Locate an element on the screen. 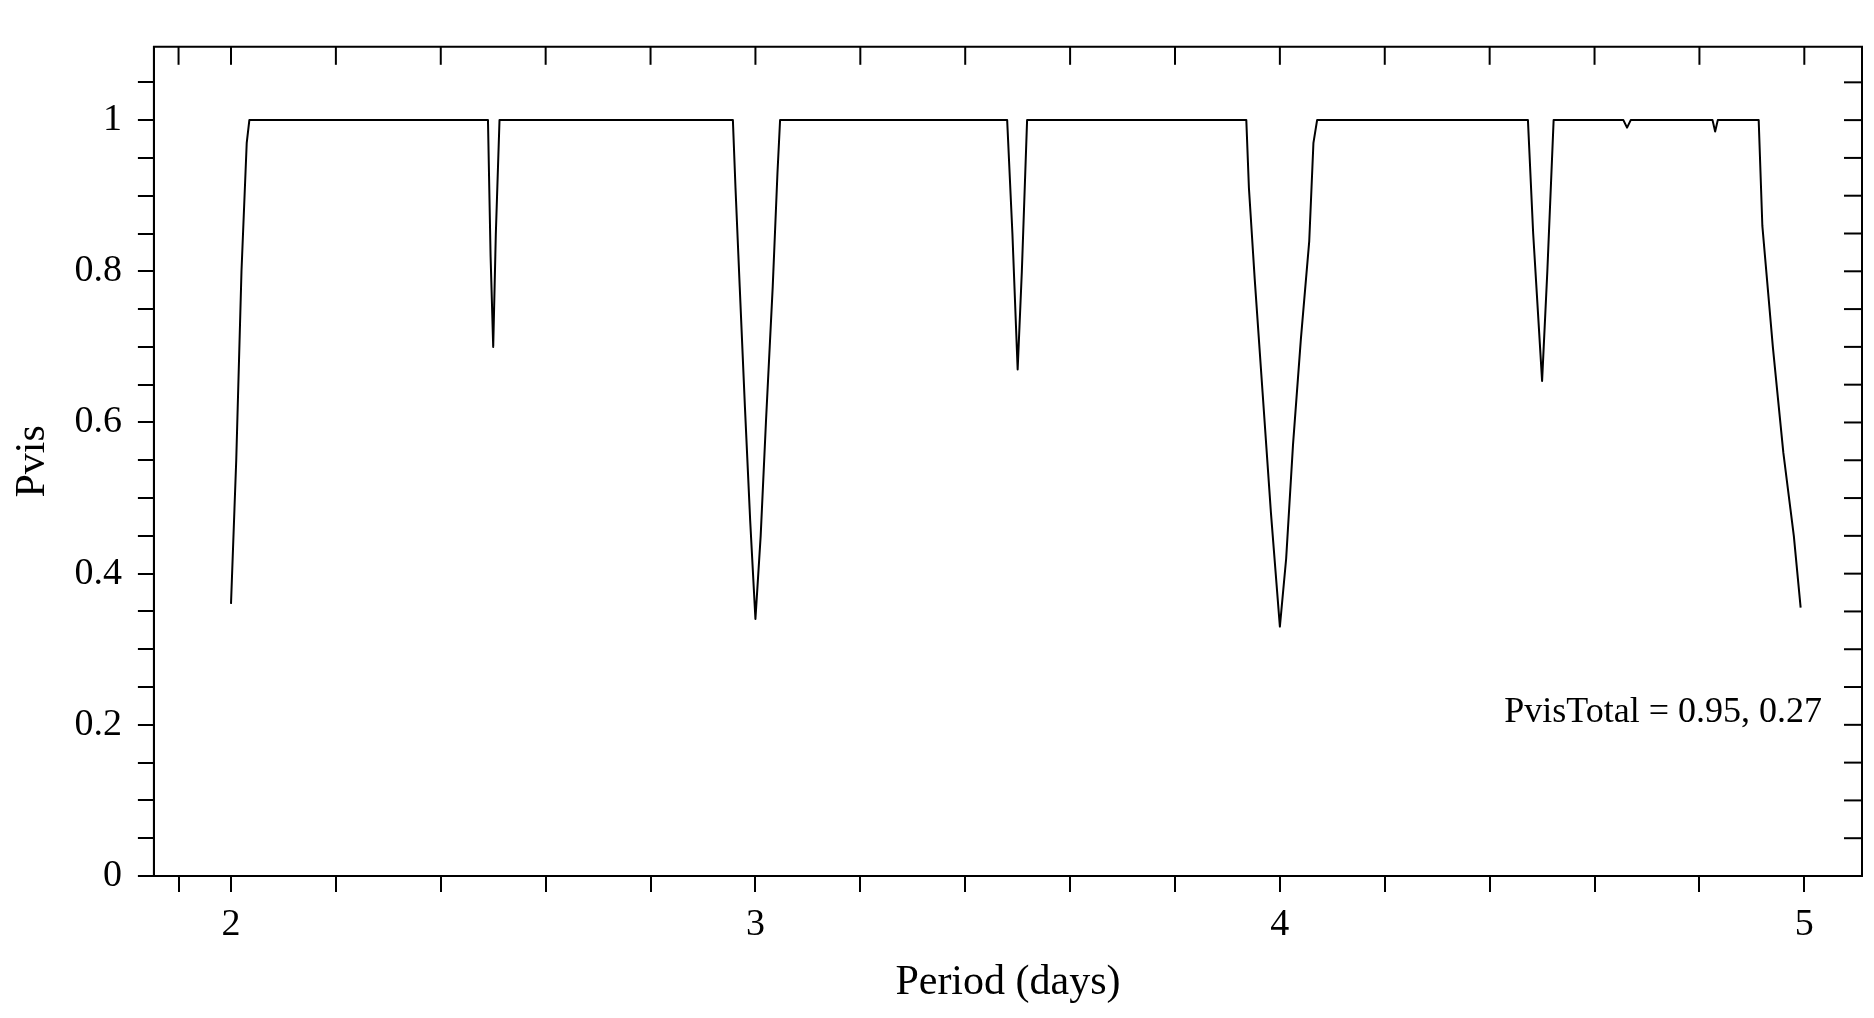 The image size is (1874, 1018). y-tick-label: 0.2 is located at coordinates (98, 721).